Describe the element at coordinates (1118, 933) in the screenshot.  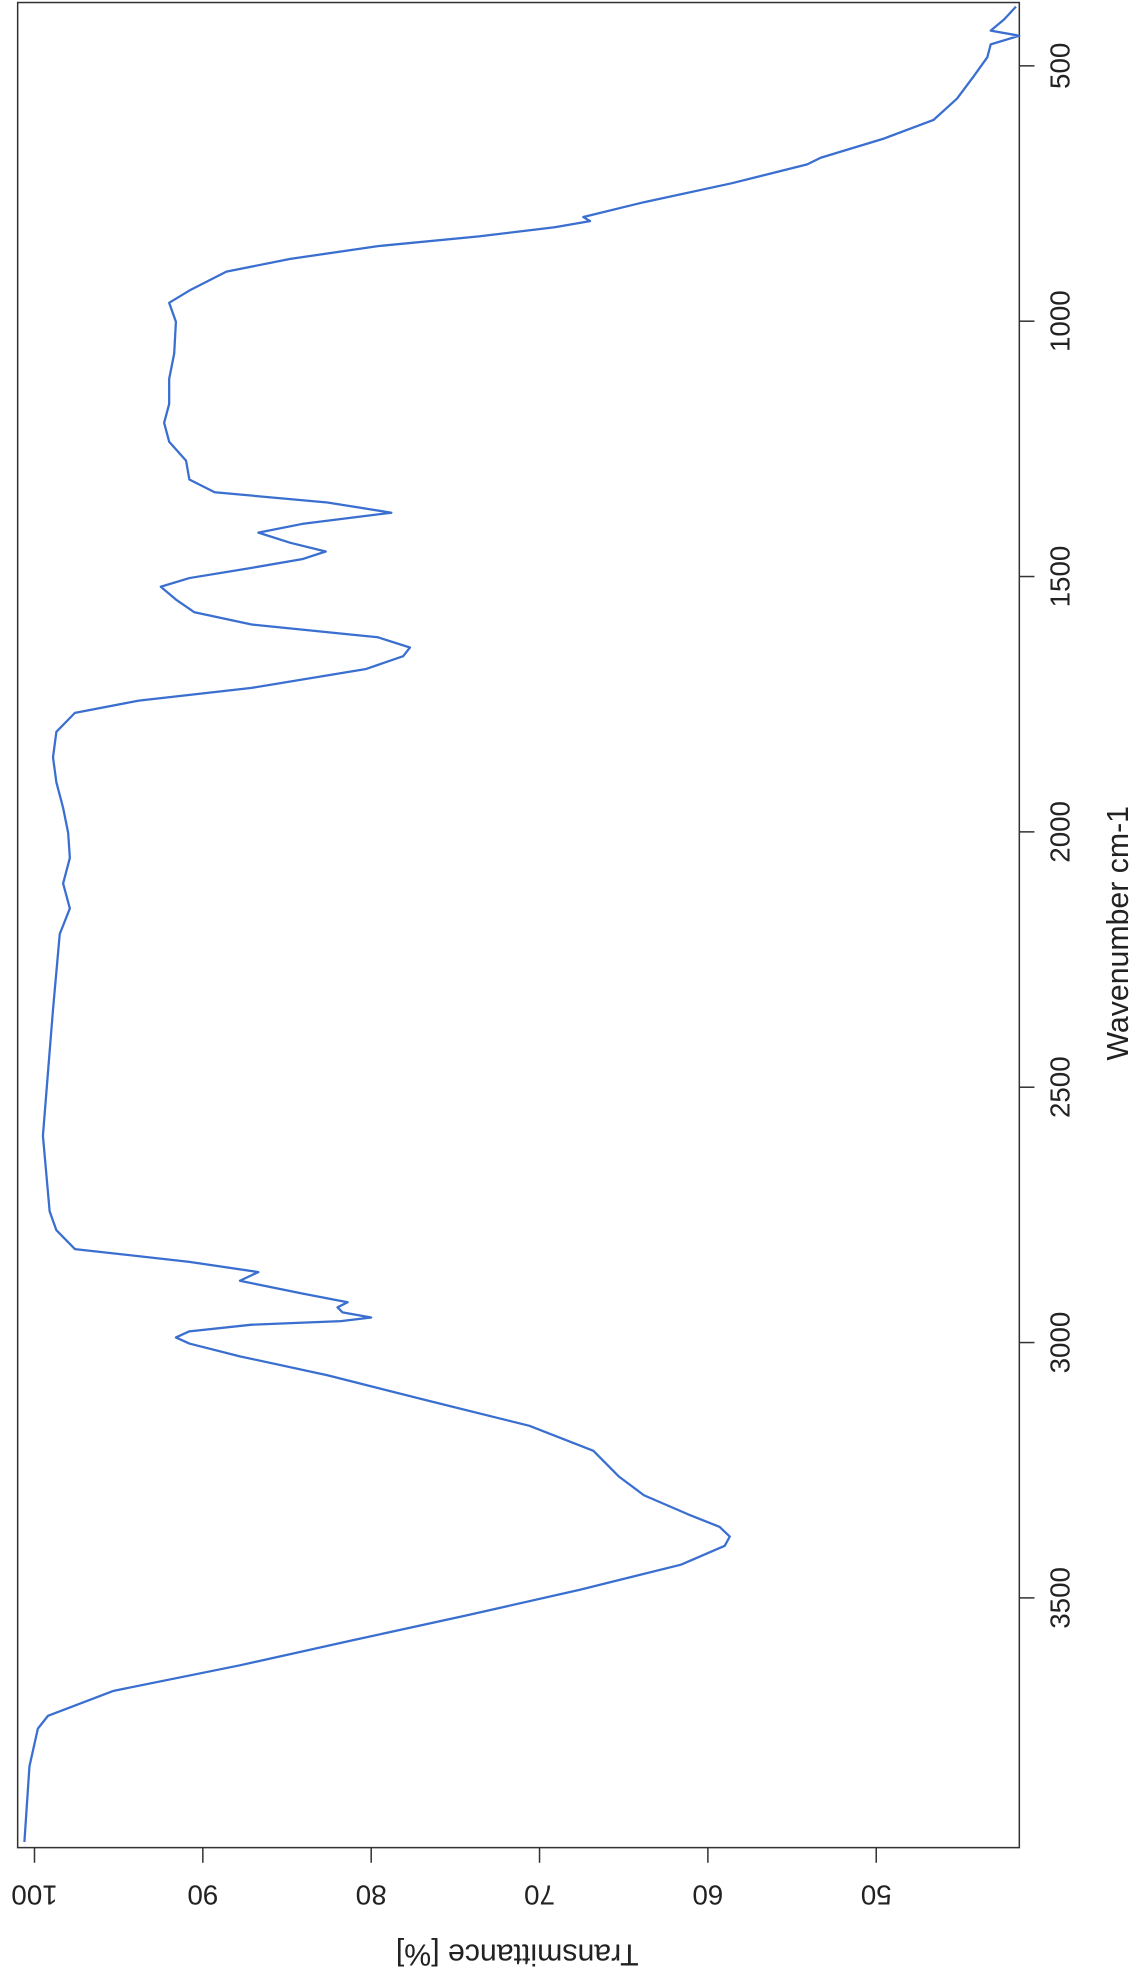
I see `x-axis-title: Wavenumber cm-1` at that location.